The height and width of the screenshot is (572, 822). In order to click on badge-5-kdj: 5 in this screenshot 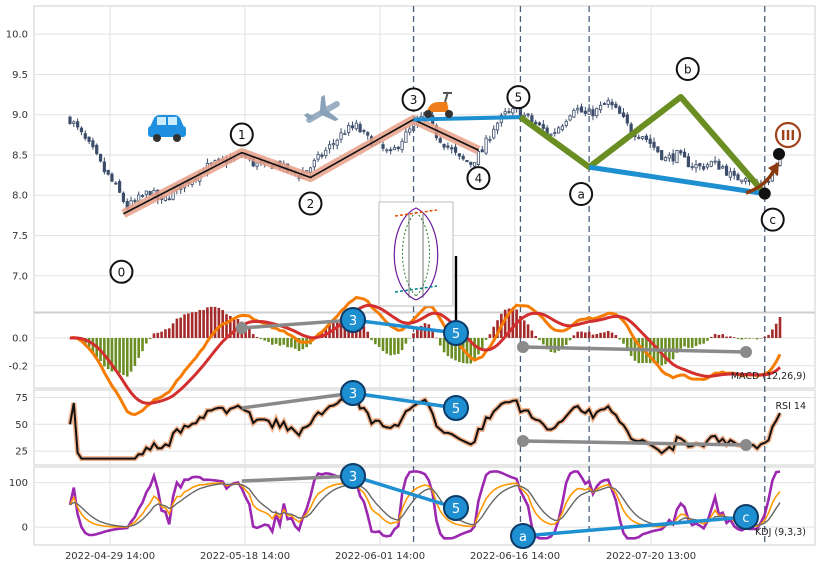, I will do `click(456, 508)`.